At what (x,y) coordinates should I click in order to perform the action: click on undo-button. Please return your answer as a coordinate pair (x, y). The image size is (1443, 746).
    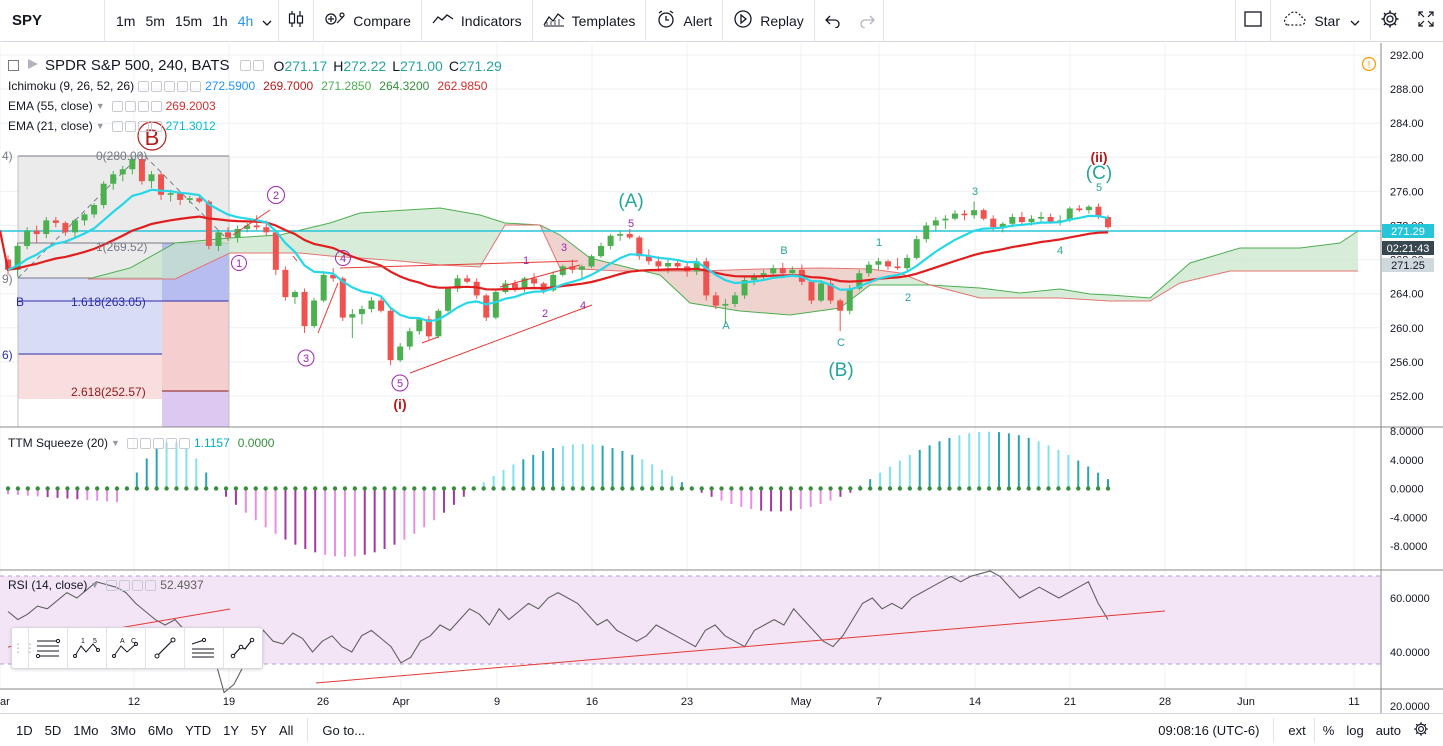
    Looking at the image, I should click on (833, 21).